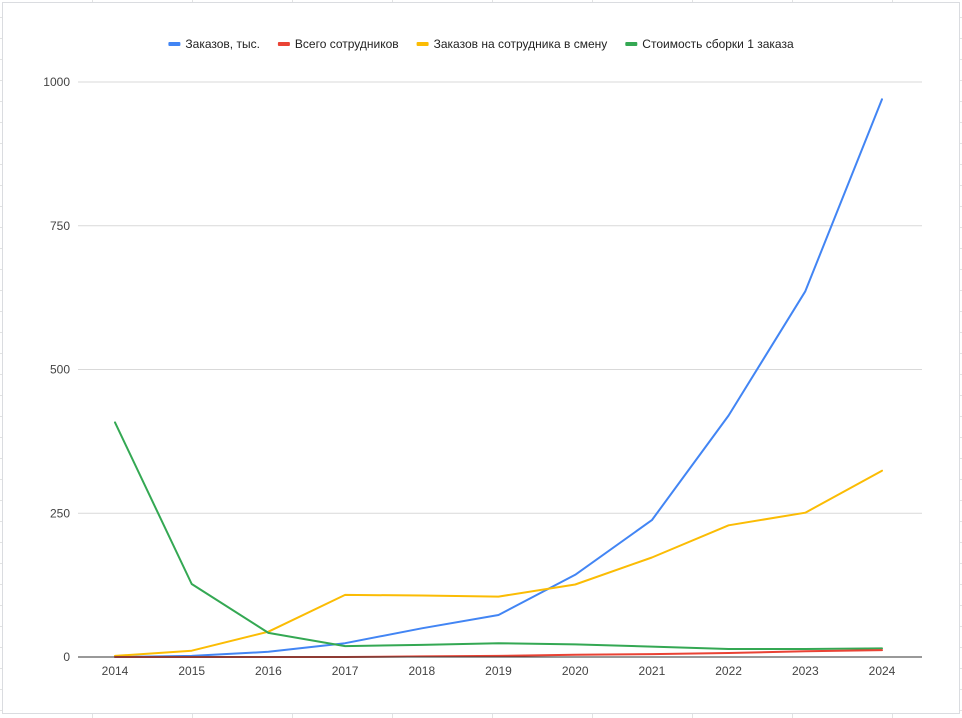  I want to click on y-axis-labels: 0 250 500 750 1000, so click(56, 369).